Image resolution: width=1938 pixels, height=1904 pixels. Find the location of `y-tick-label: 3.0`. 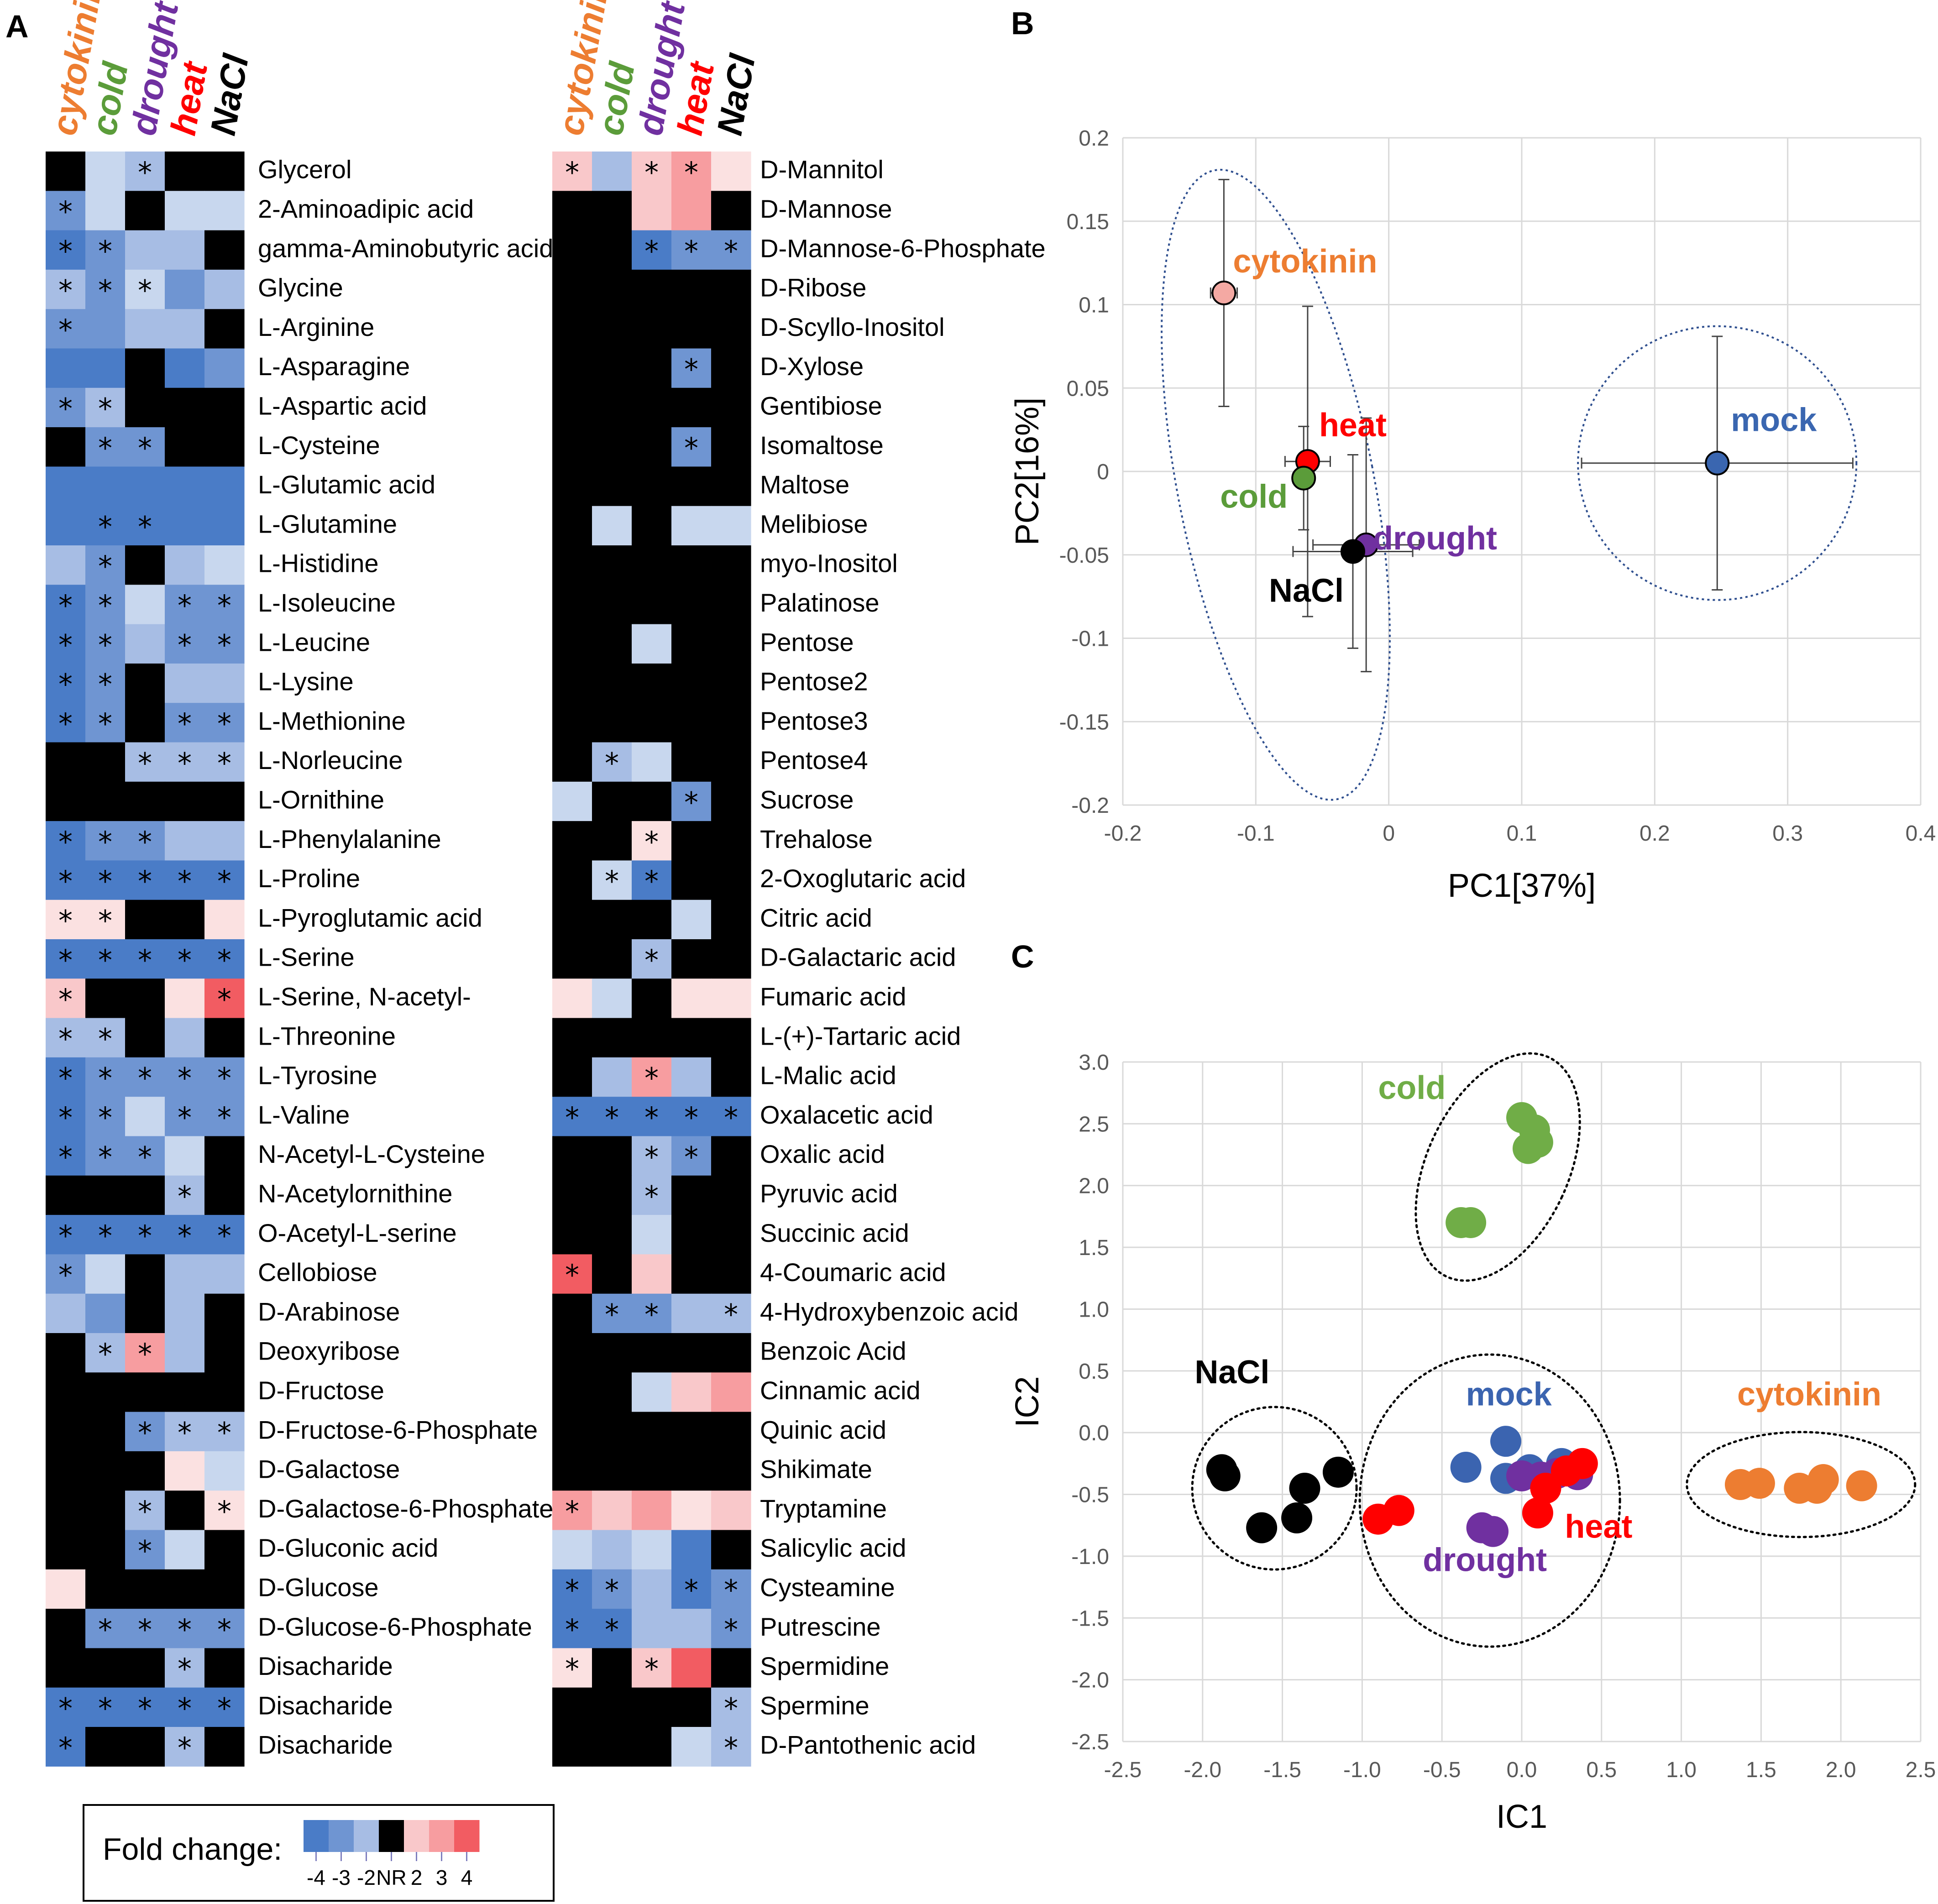

y-tick-label: 3.0 is located at coordinates (1094, 1063).